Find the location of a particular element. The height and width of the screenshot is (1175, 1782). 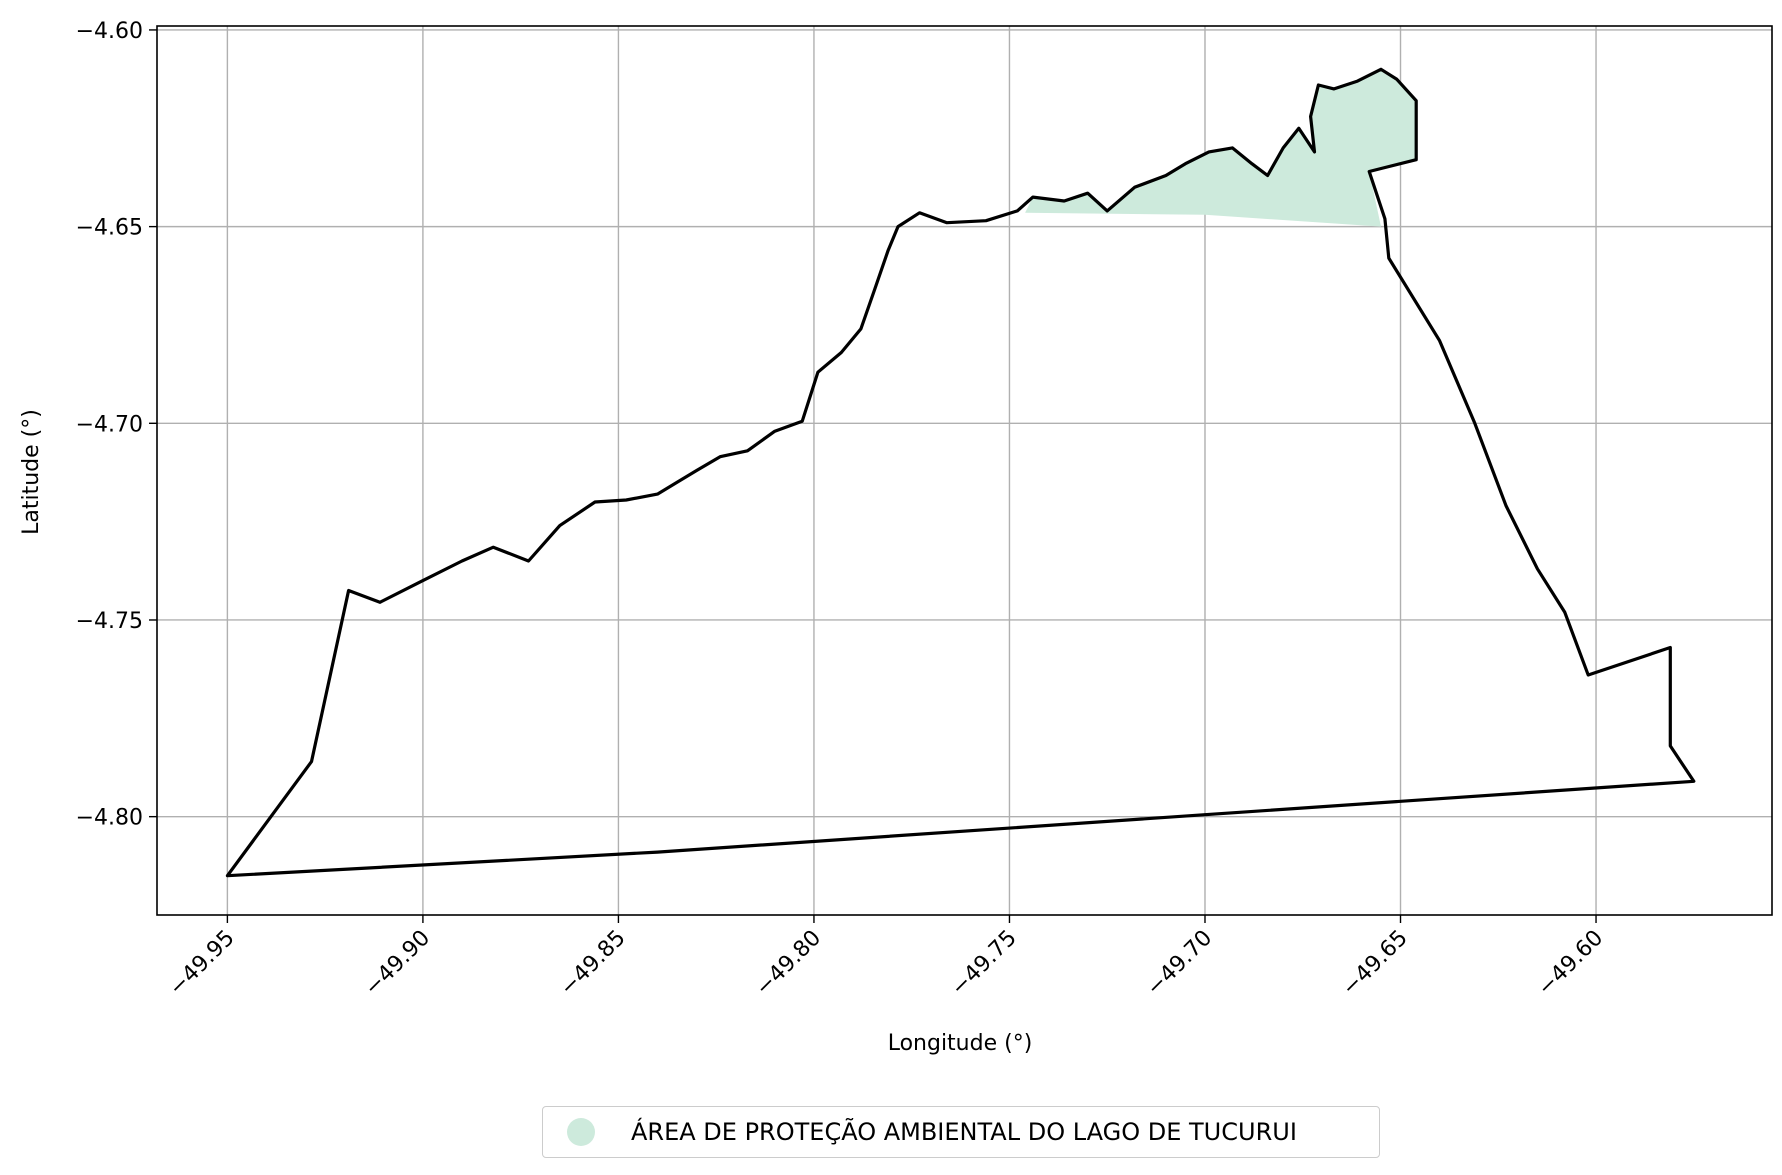

y-axis-ticks: −4.60 −4.65 −4.70 −4.75 −4.80 is located at coordinates (116, 425).